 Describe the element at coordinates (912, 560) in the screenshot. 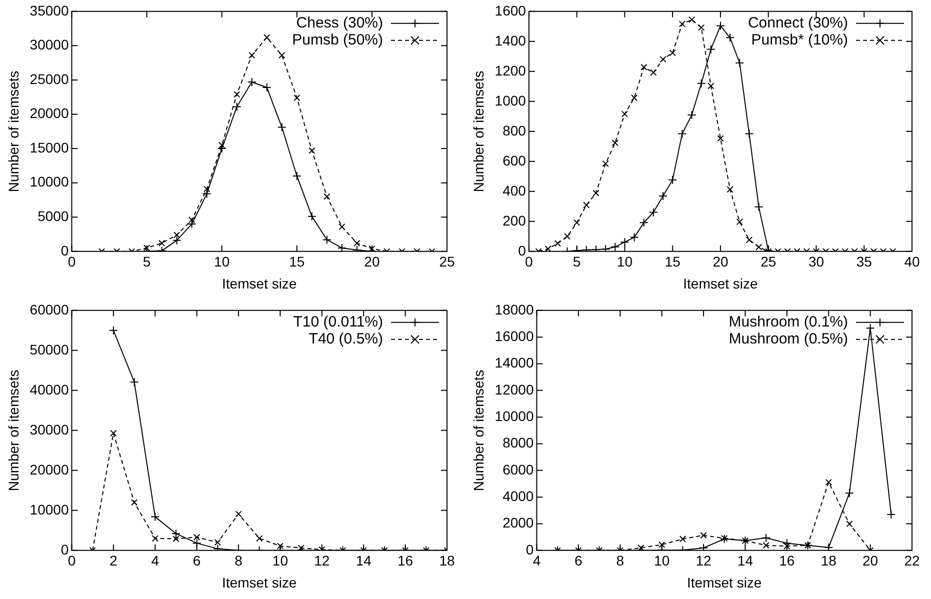

I see `x-tick-label: 22` at that location.